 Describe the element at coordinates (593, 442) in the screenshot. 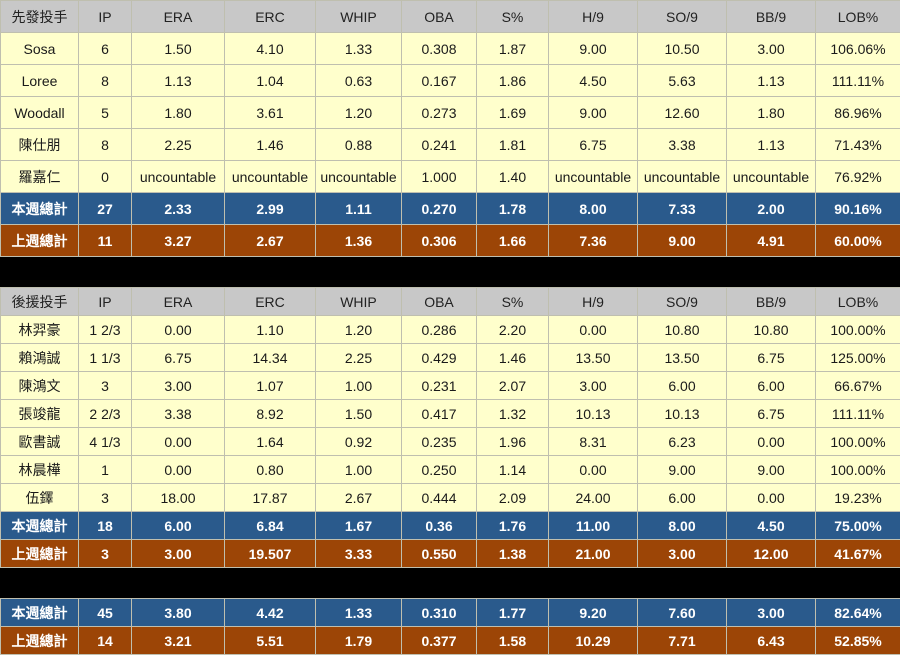

I see `stat-cell: 8.31` at that location.